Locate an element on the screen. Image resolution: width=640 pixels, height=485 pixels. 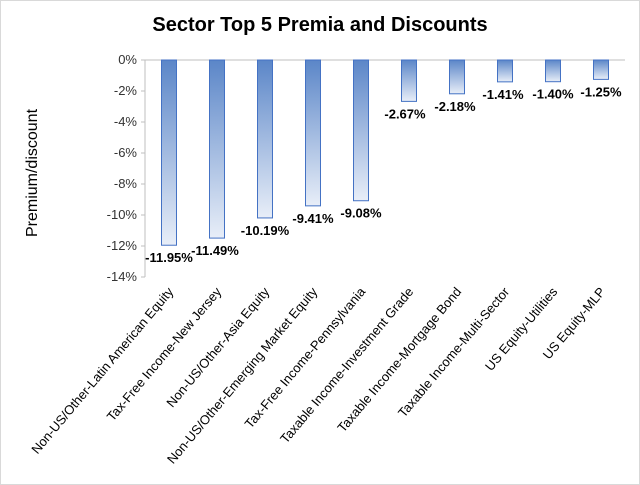
data-label: -2.67% is located at coordinates (405, 113).